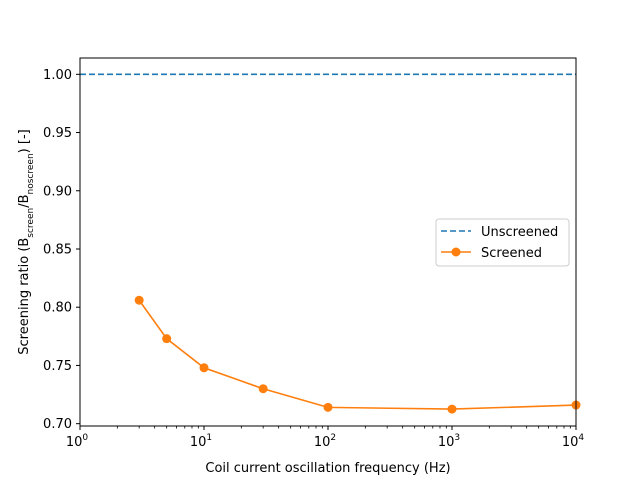  What do you see at coordinates (57, 366) in the screenshot?
I see `y-tick-label: 0.75` at bounding box center [57, 366].